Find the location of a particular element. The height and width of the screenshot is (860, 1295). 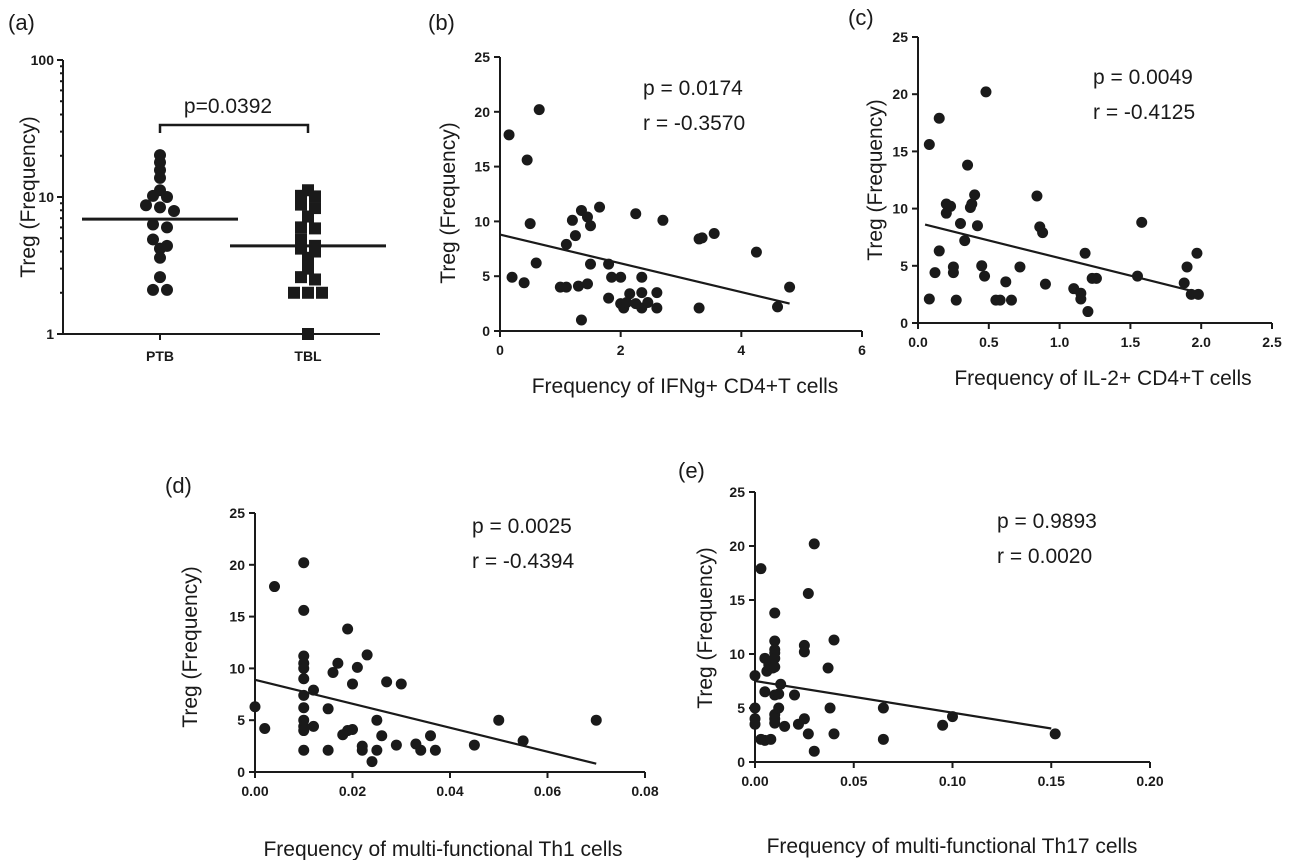

y-tick-label: 10 is located at coordinates (46, 197).